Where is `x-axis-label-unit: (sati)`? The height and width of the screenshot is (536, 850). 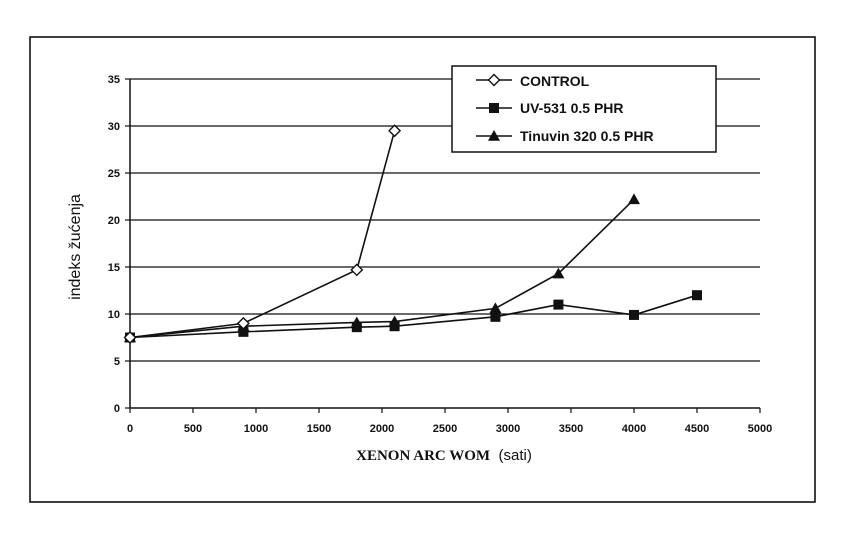 x-axis-label-unit: (sati) is located at coordinates (515, 455).